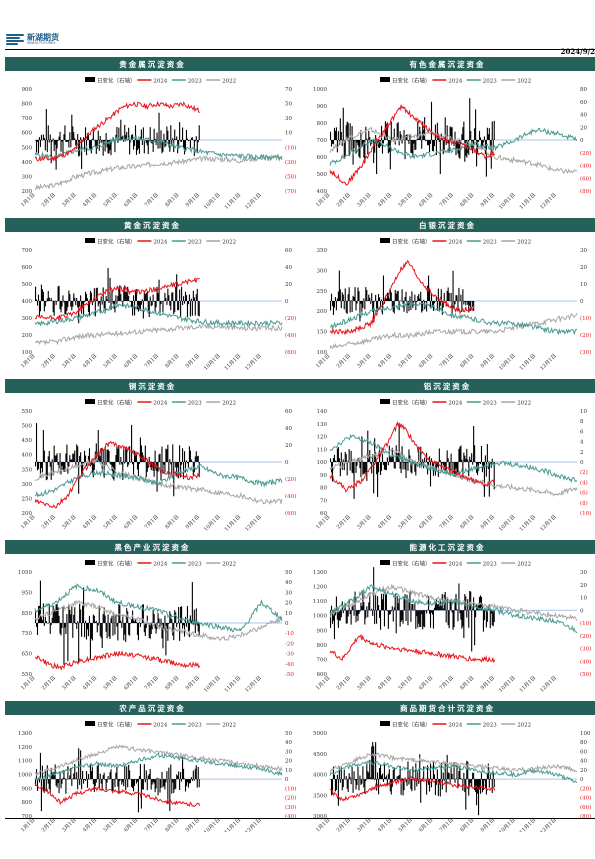  Describe the element at coordinates (405, 521) in the screenshot. I see `x-tick-label: 5月1日` at that location.